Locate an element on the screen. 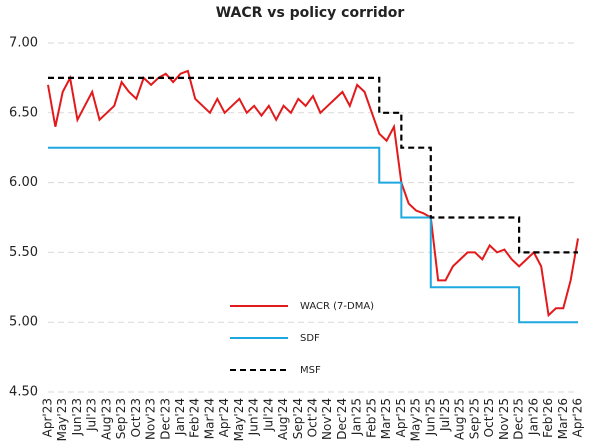  x-tick-label: Dec'25 is located at coordinates (519, 419).